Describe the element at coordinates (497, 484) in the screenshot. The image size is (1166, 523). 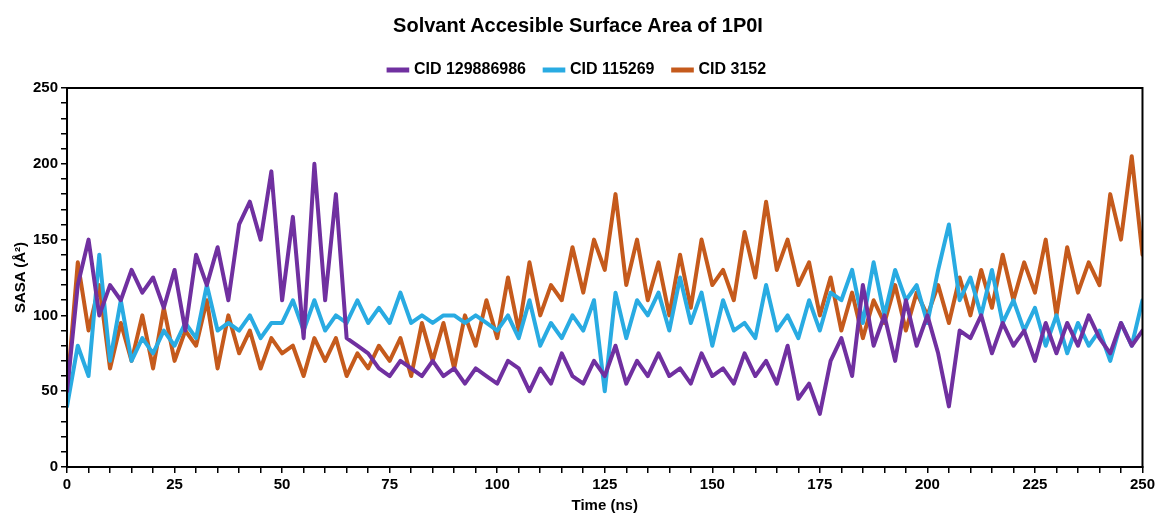
I see `x-tick-label: 100` at that location.